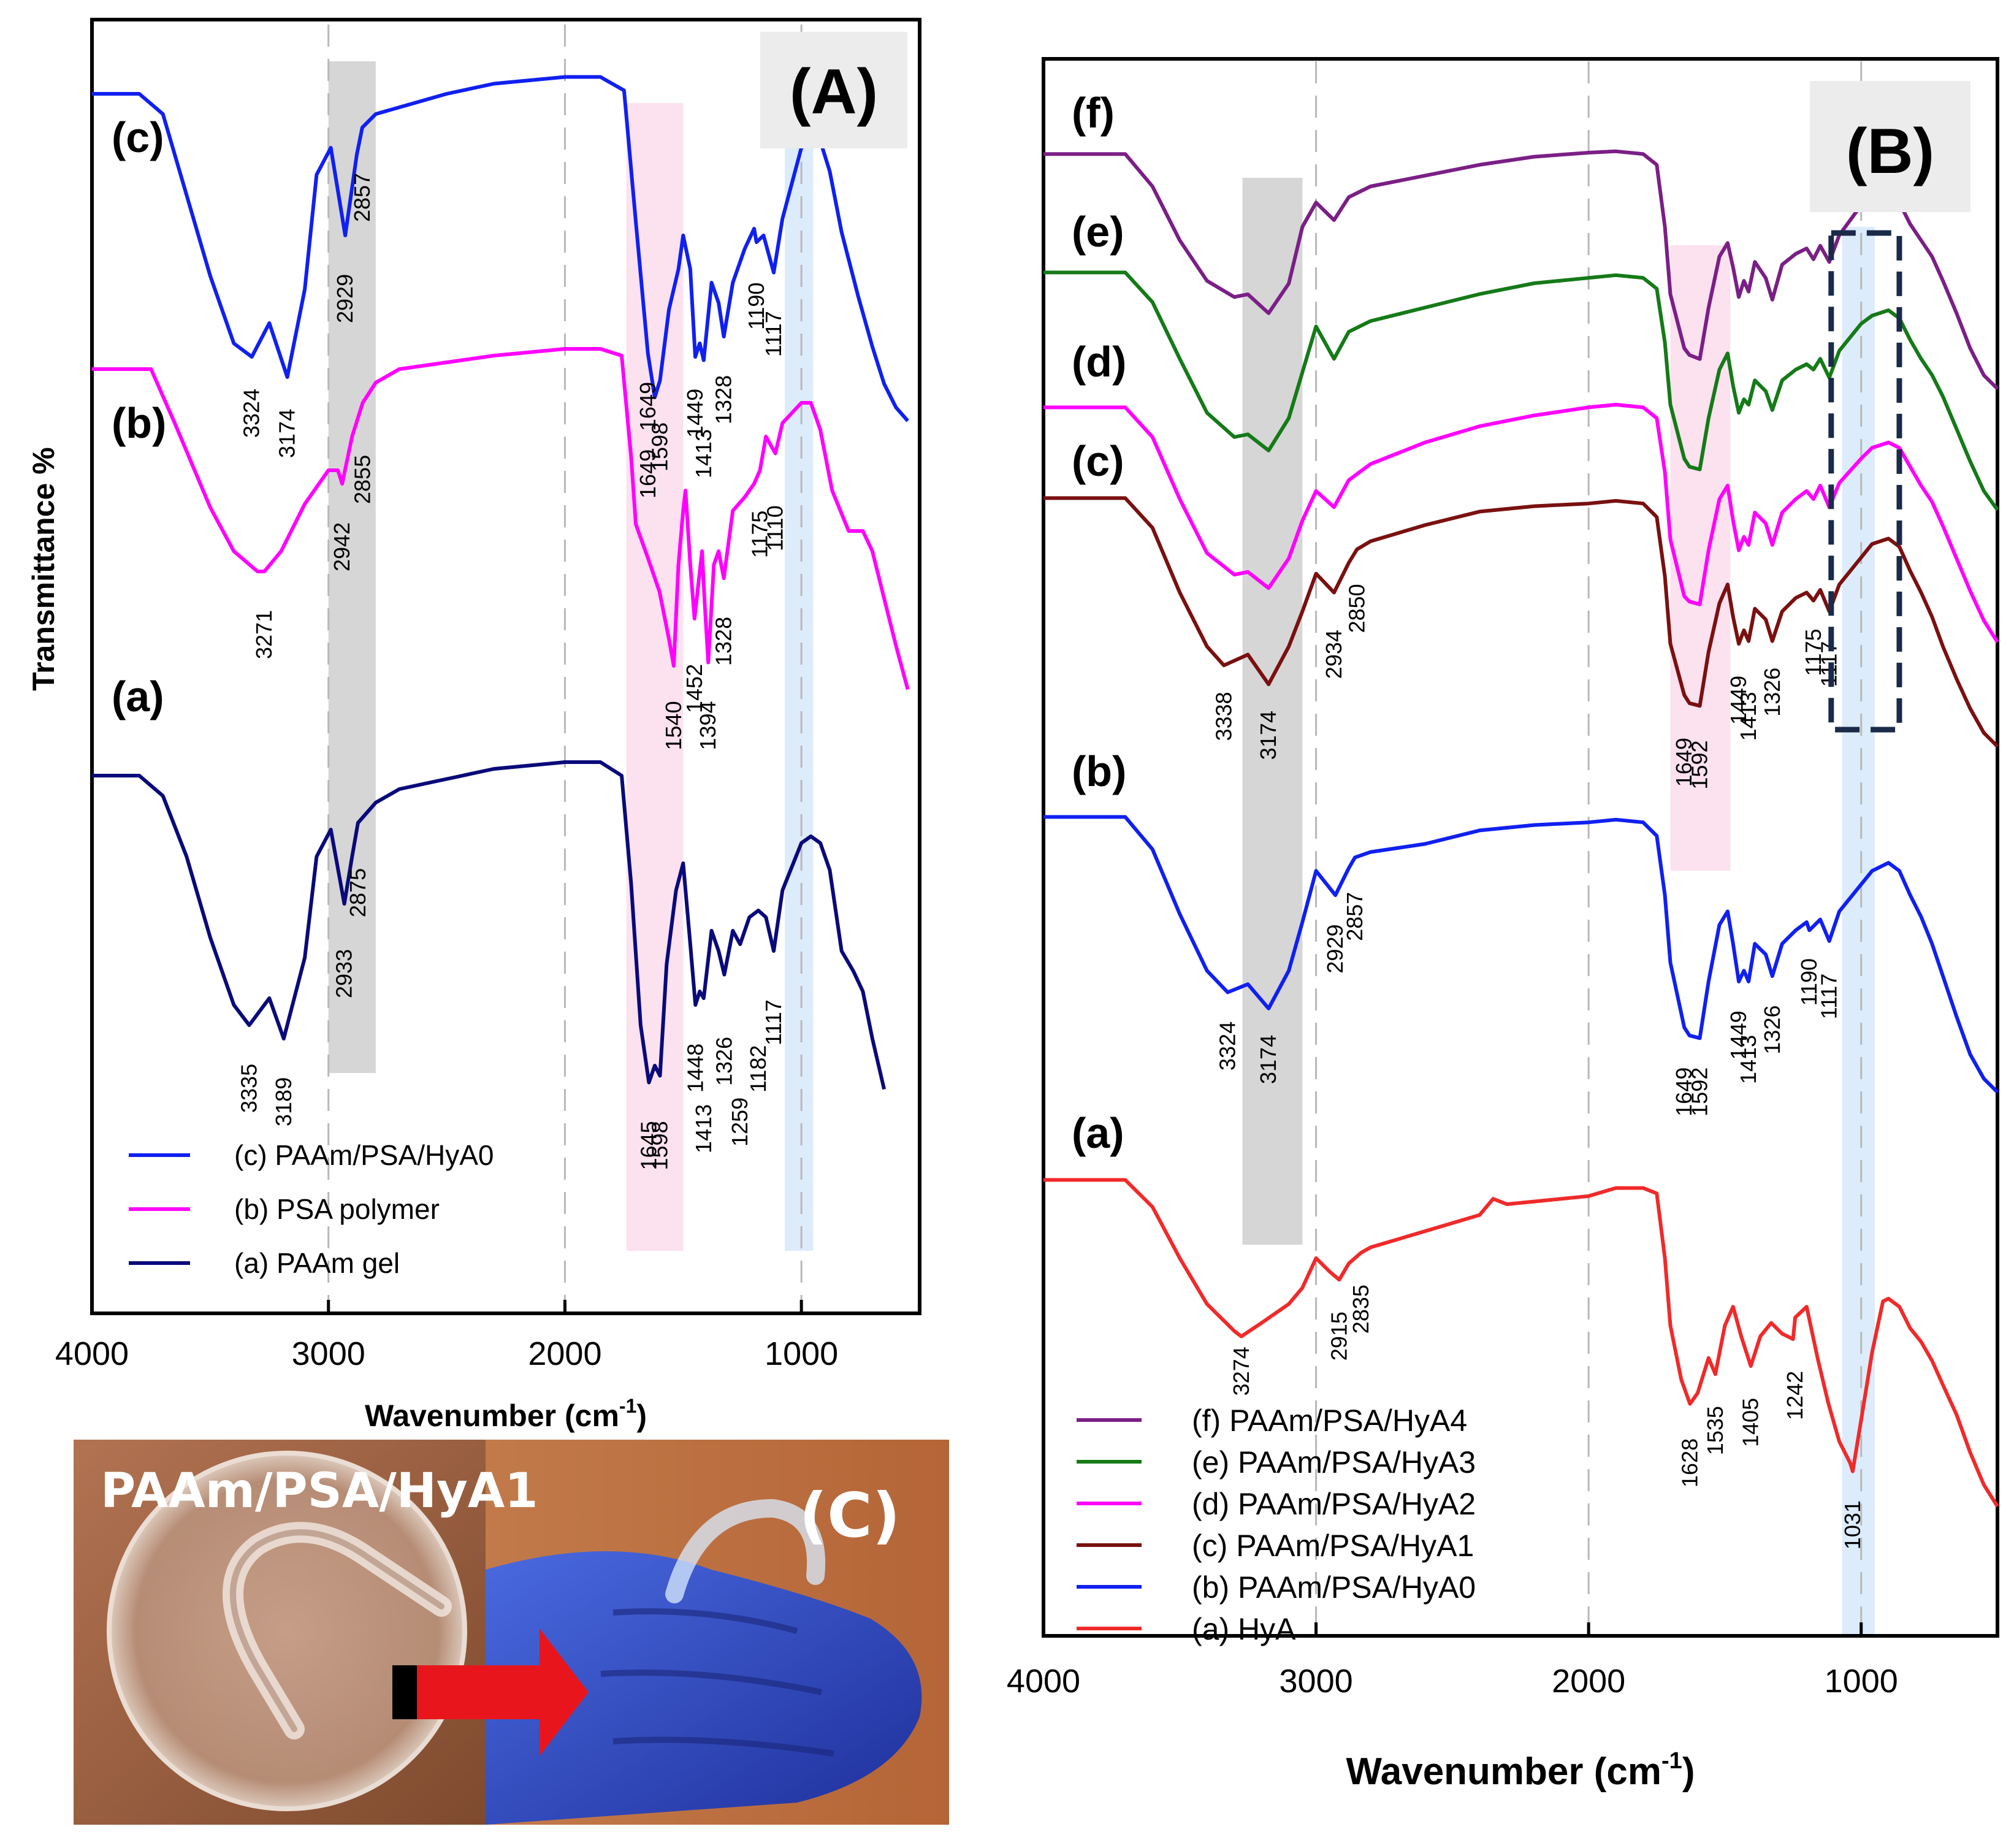  I want to click on peak-label-3335: 3335, so click(249, 1088).